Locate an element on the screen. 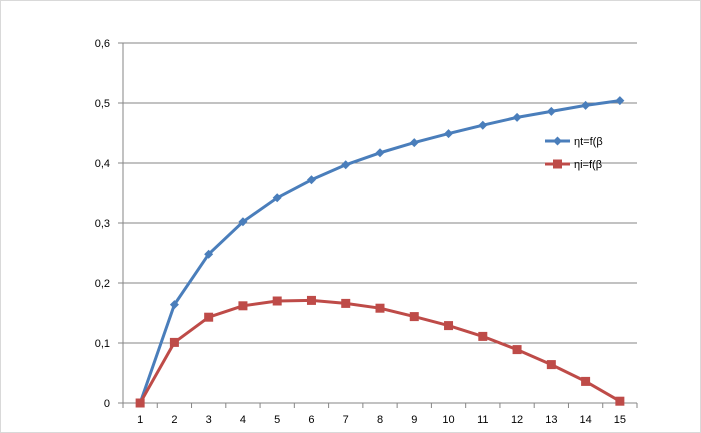 The width and height of the screenshot is (701, 433). x-tick-label: 7 is located at coordinates (346, 420).